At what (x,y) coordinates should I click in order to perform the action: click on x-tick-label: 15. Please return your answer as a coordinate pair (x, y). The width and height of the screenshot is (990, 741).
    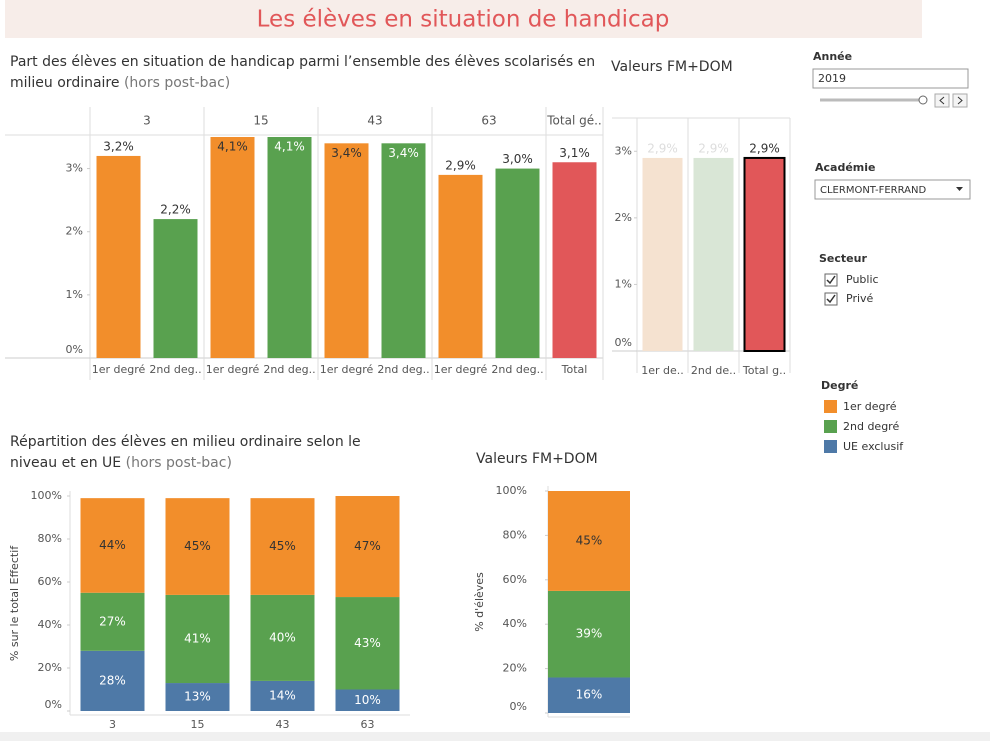
    Looking at the image, I should click on (198, 724).